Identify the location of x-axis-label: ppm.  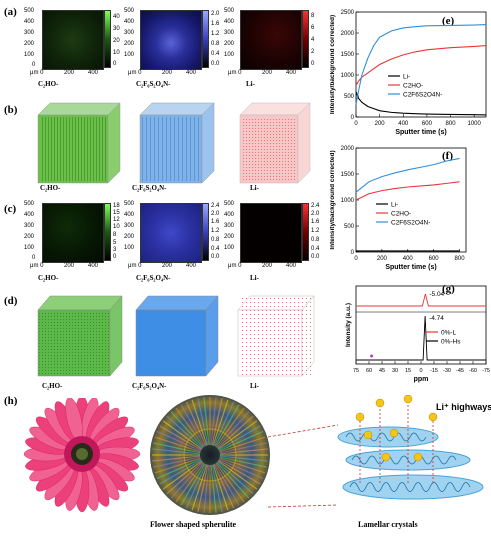
(421, 379).